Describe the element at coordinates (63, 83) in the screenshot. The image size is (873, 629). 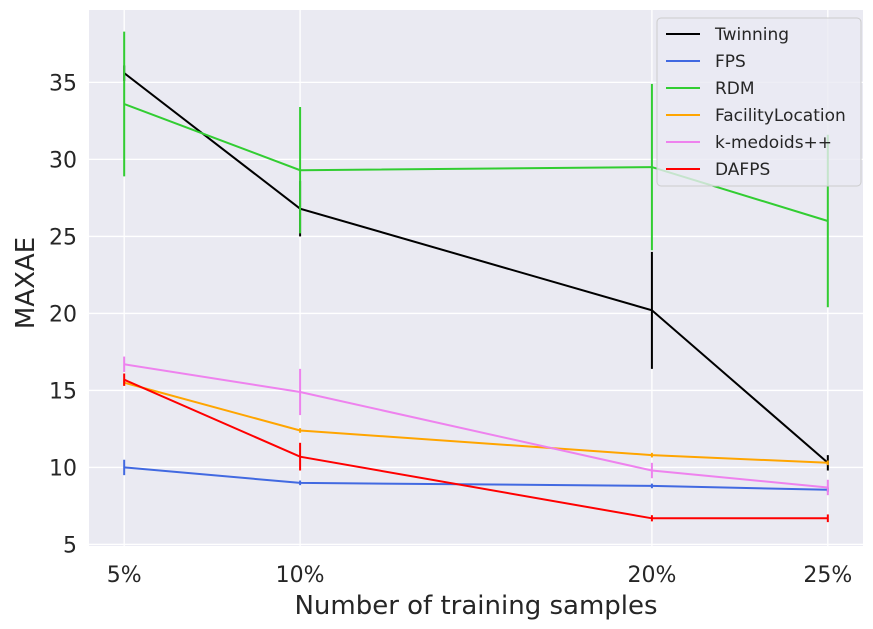
I see `y-tick-label: 35` at that location.